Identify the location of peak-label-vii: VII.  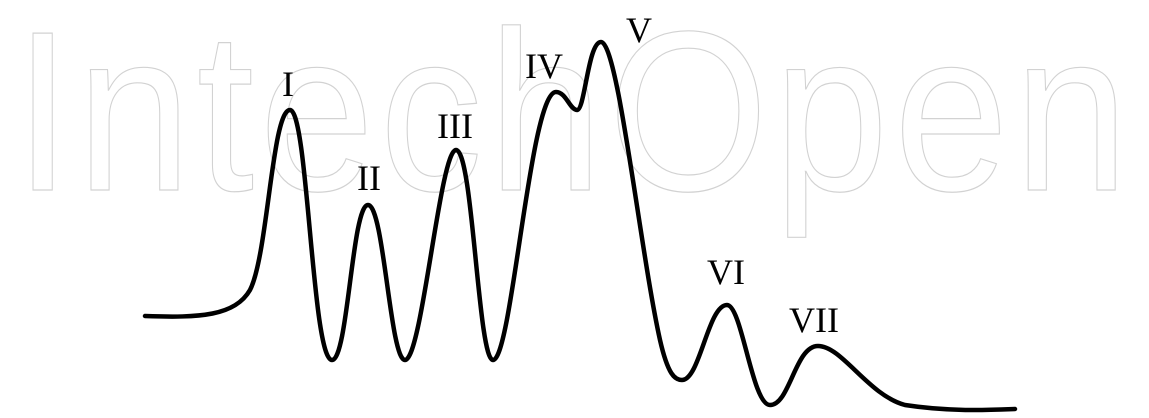
(814, 320).